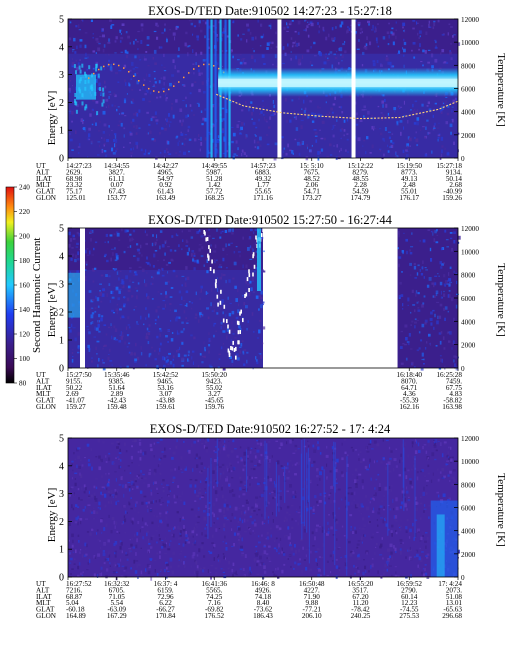 Image resolution: width=505 pixels, height=654 pixels. Describe the element at coordinates (52, 515) in the screenshot. I see `panel-3-ylabel: Energy [eV]` at that location.